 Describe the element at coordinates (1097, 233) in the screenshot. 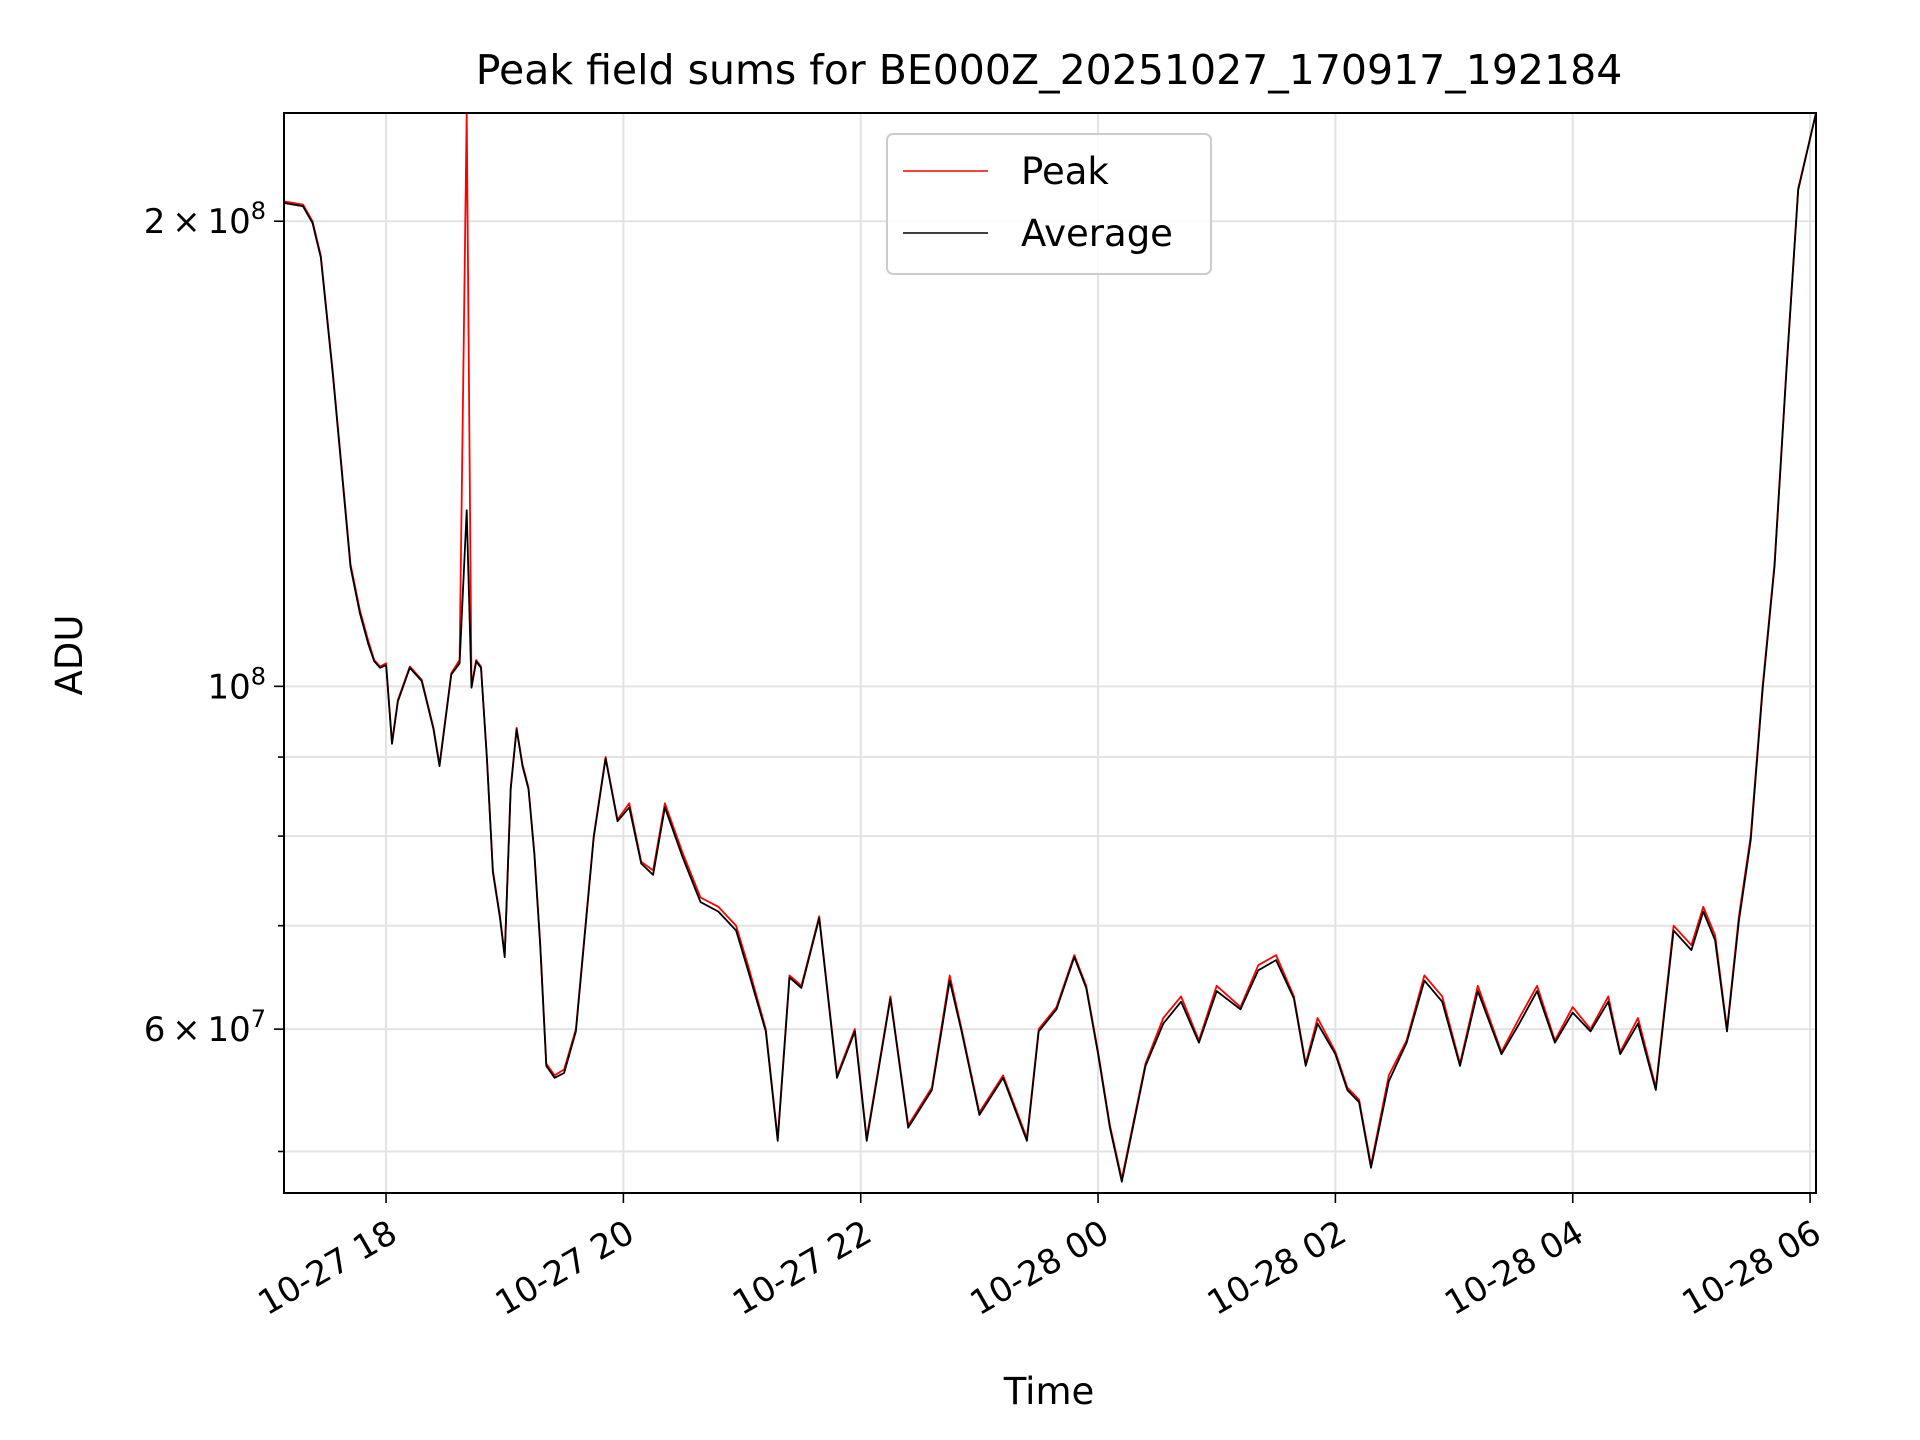

I see `legend-average-label: Average` at that location.